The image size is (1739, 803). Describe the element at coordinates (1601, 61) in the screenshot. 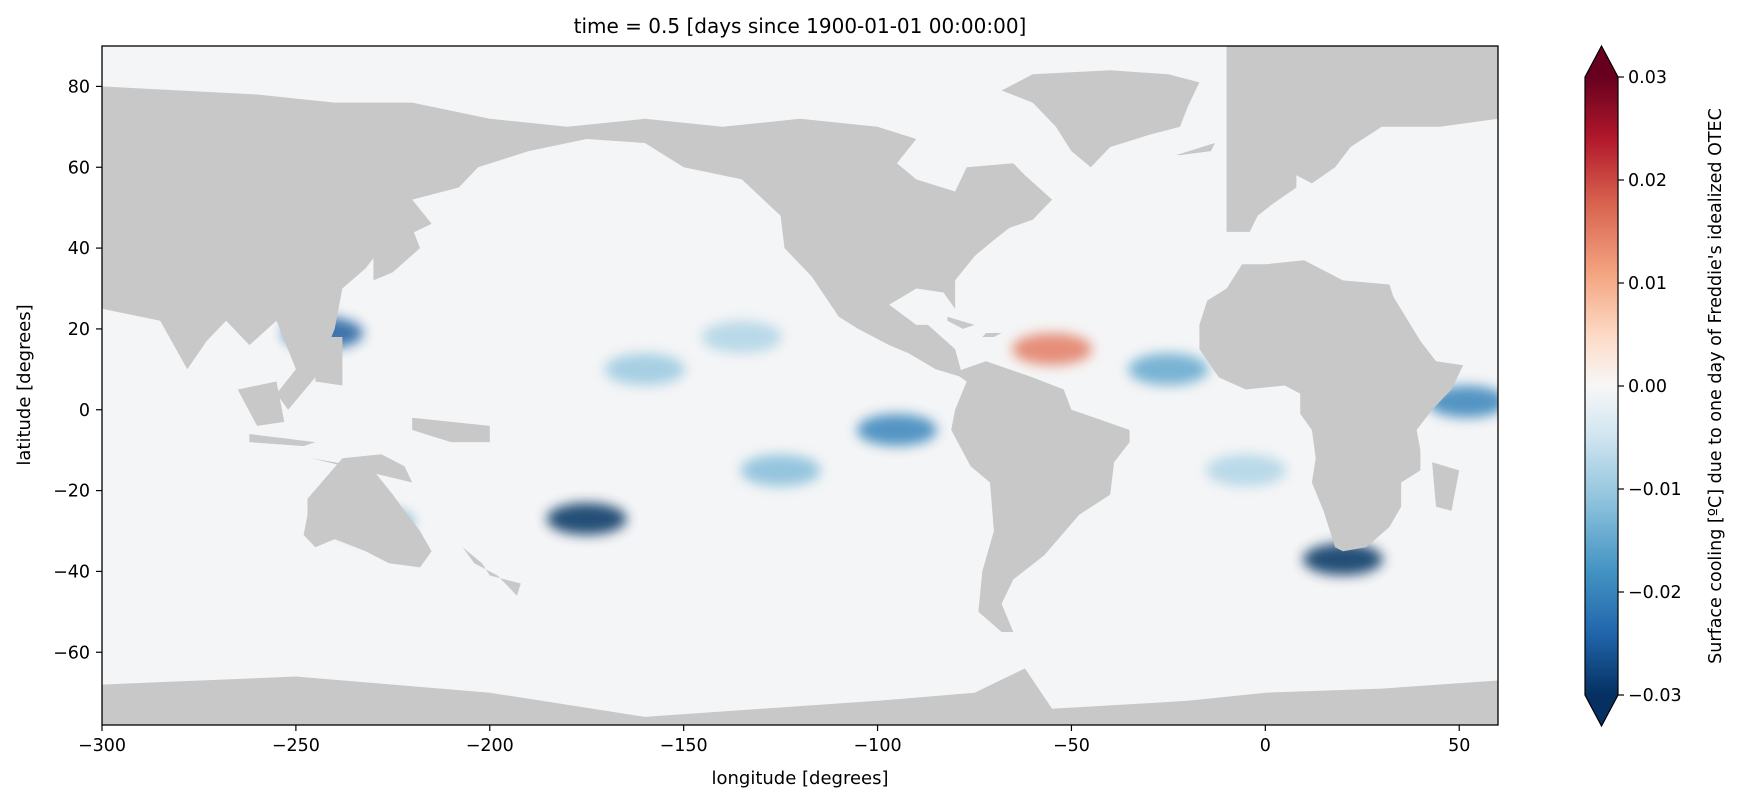

I see `colorbar-extend-max` at that location.